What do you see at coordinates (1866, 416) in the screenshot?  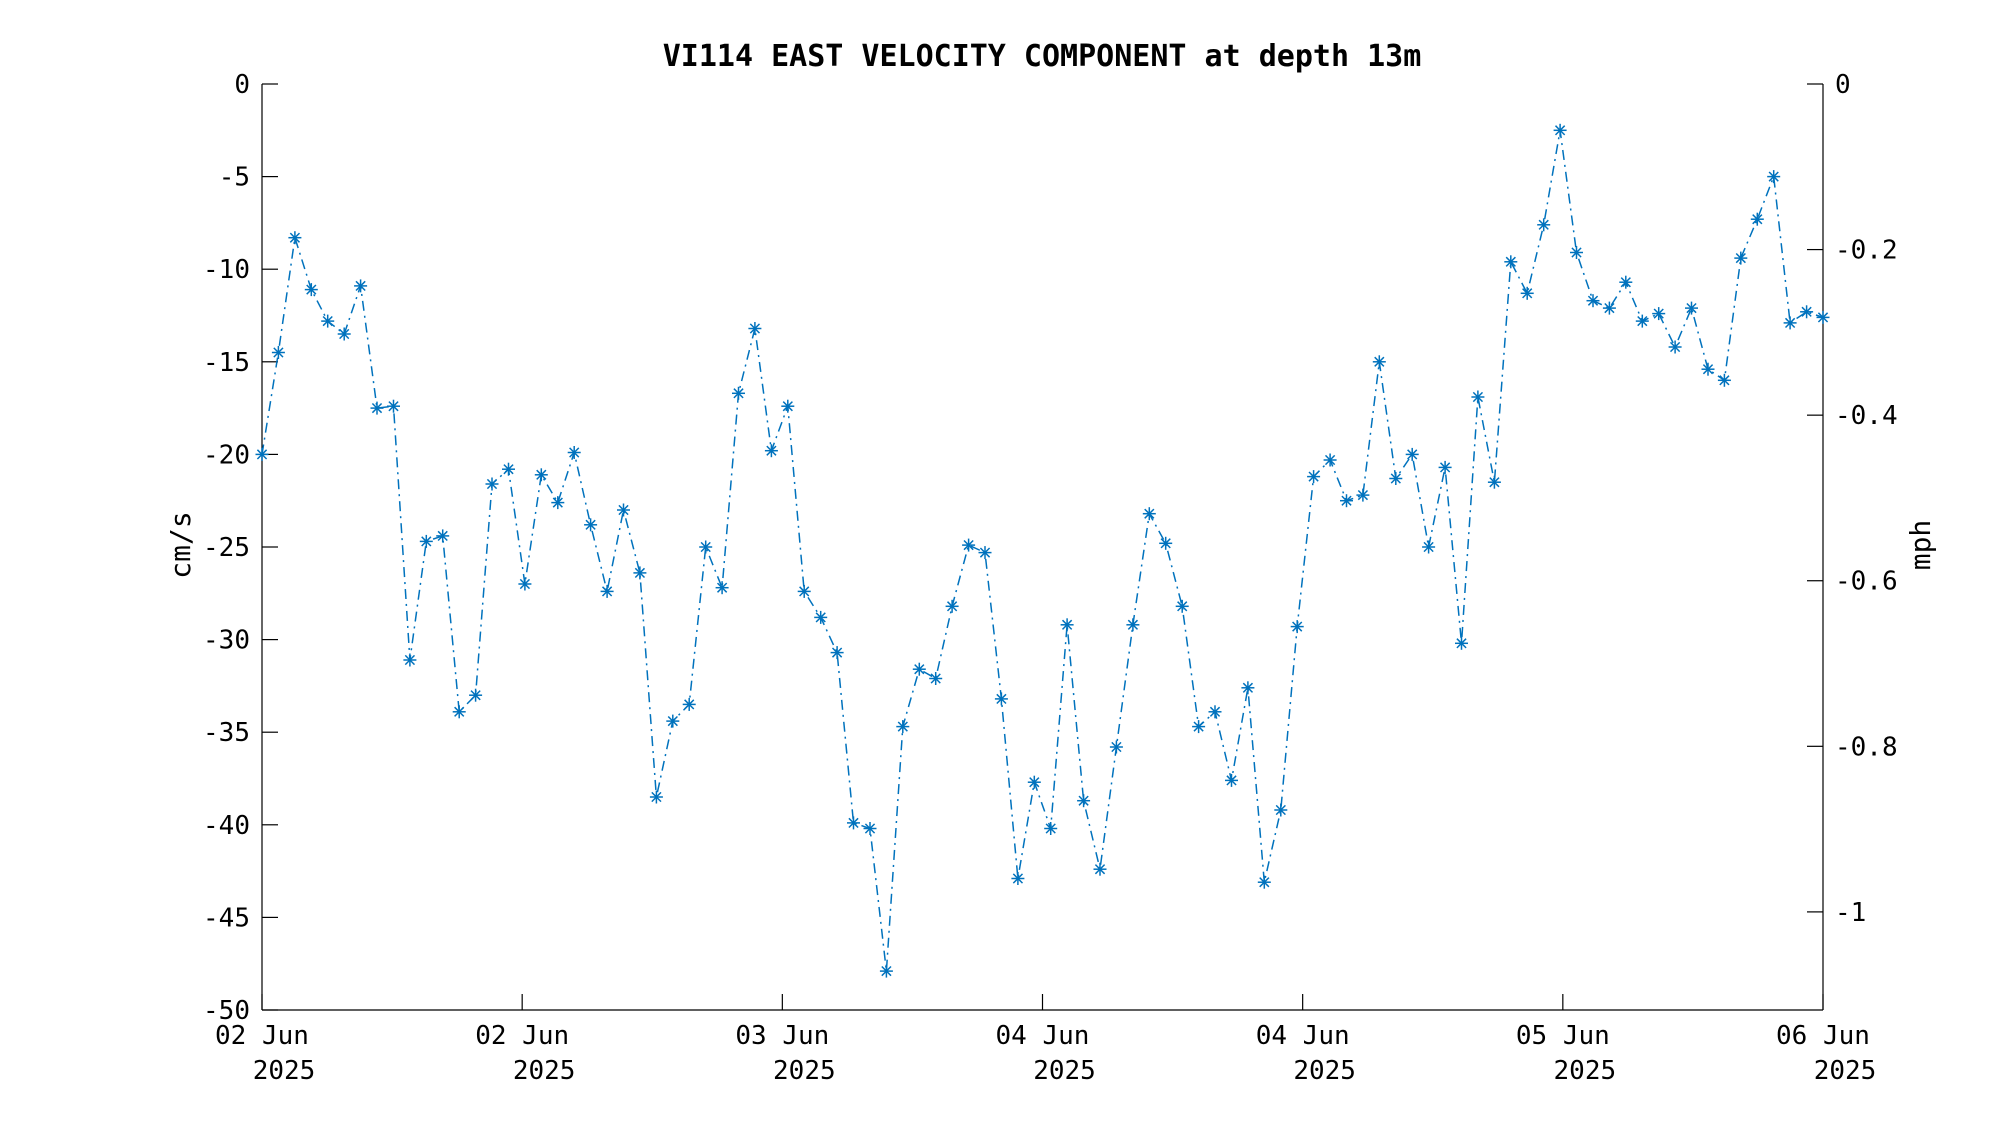 I see `y-tick-label-right: -0.4` at bounding box center [1866, 416].